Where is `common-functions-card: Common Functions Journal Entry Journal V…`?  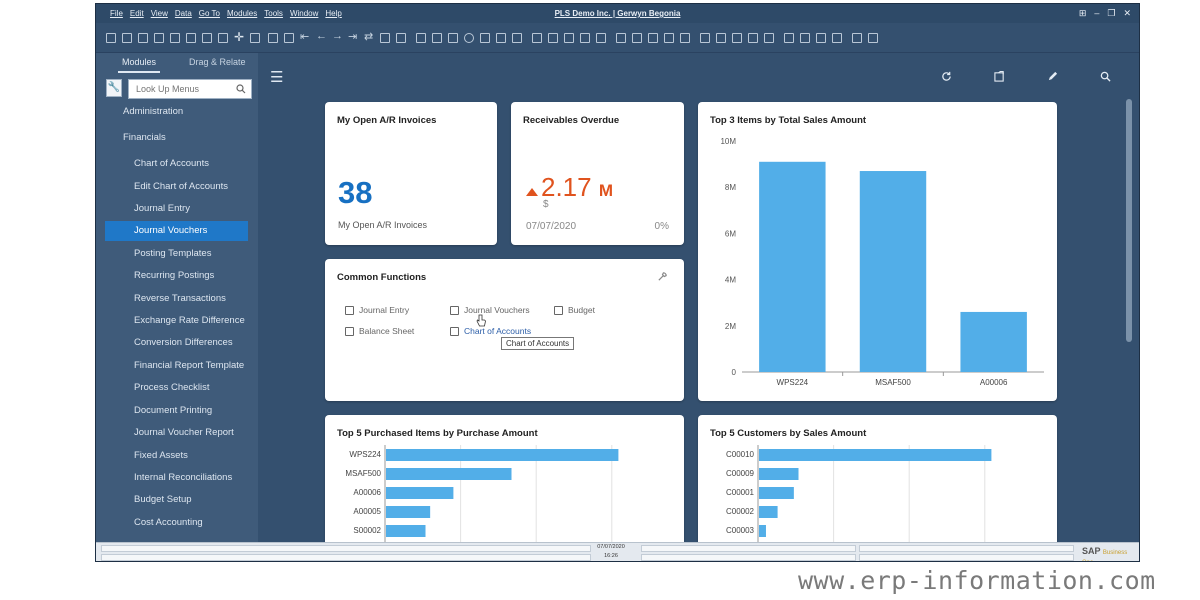 common-functions-card: Common Functions Journal Entry Journal V… is located at coordinates (504, 330).